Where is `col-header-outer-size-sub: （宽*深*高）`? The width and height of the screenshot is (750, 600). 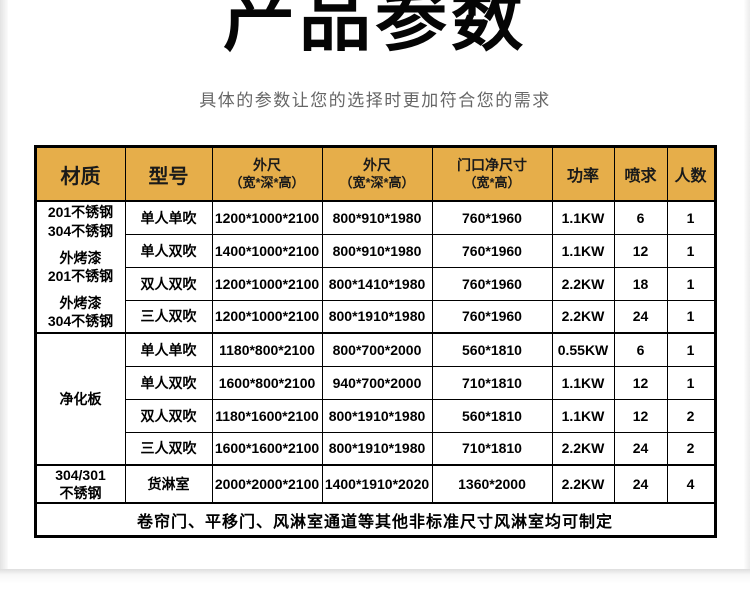 col-header-outer-size-sub: （宽*深*高） is located at coordinates (267, 182).